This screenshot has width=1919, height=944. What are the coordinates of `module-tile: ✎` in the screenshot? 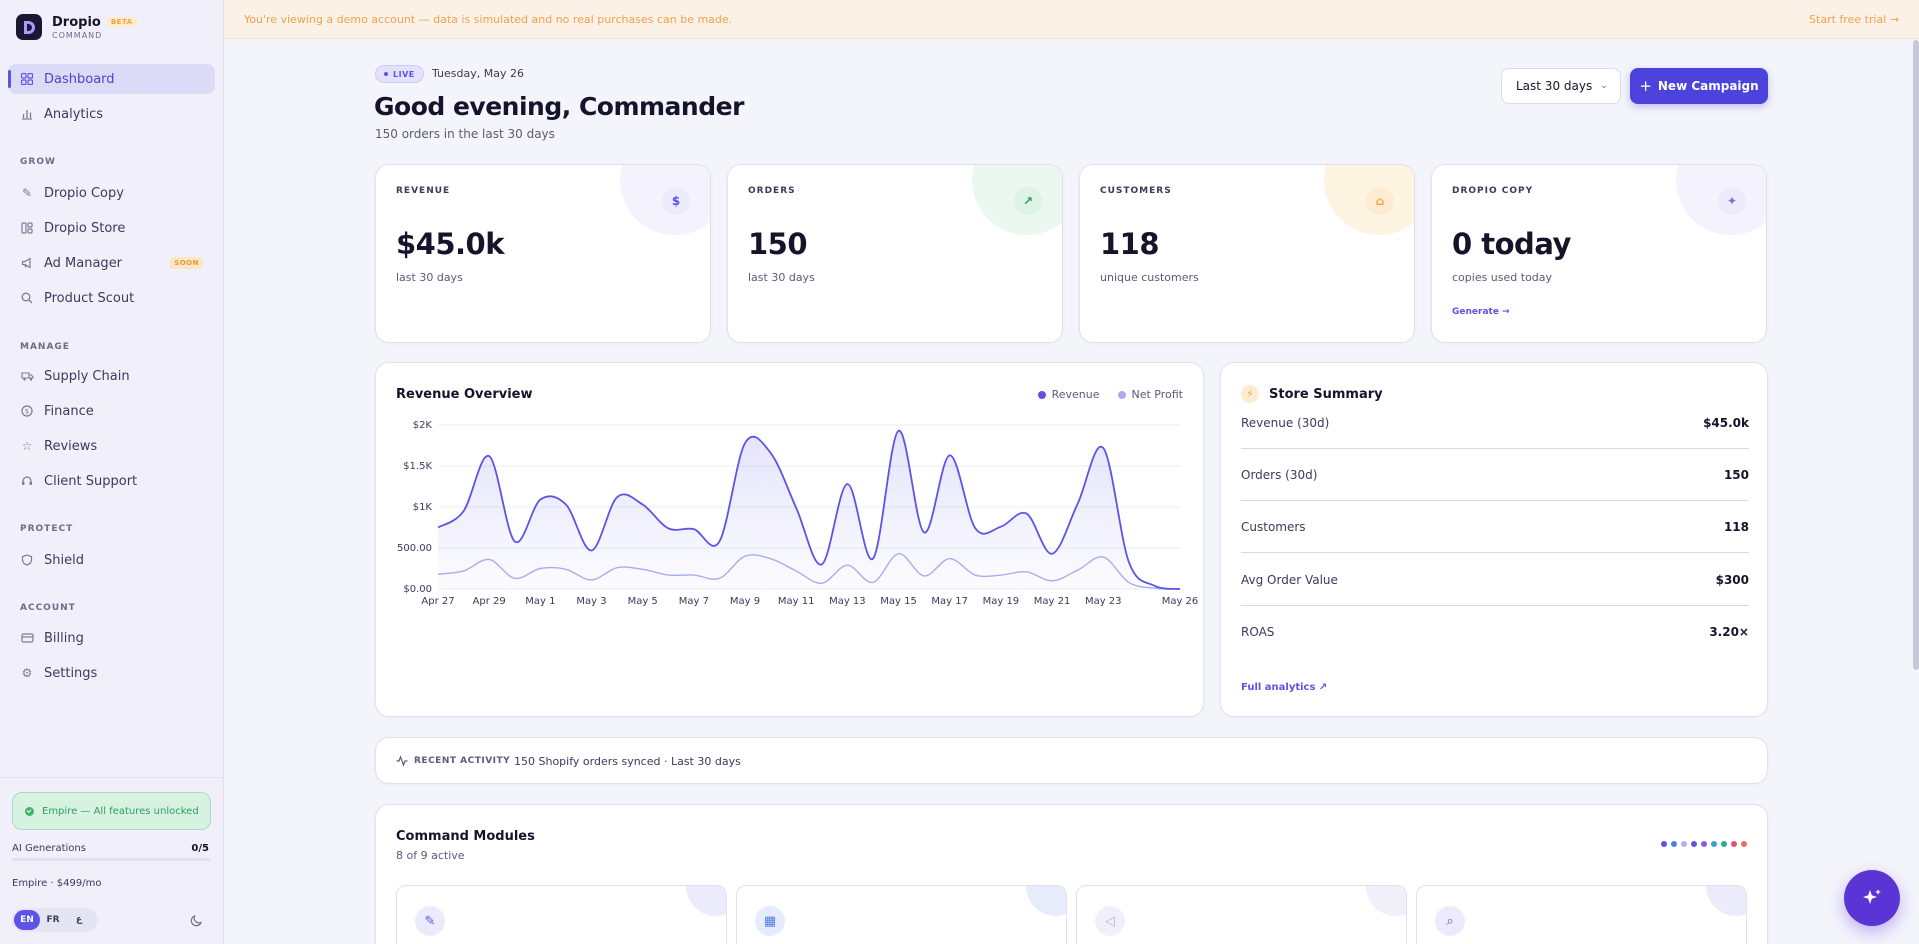 It's located at (561, 914).